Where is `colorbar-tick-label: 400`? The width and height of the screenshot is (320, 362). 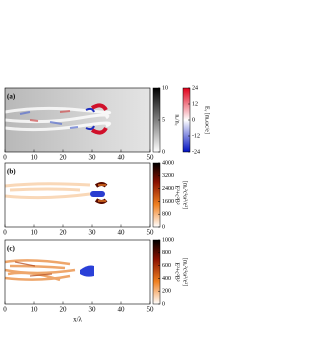
colorbar-tick-label: 400 is located at coordinates (166, 279).